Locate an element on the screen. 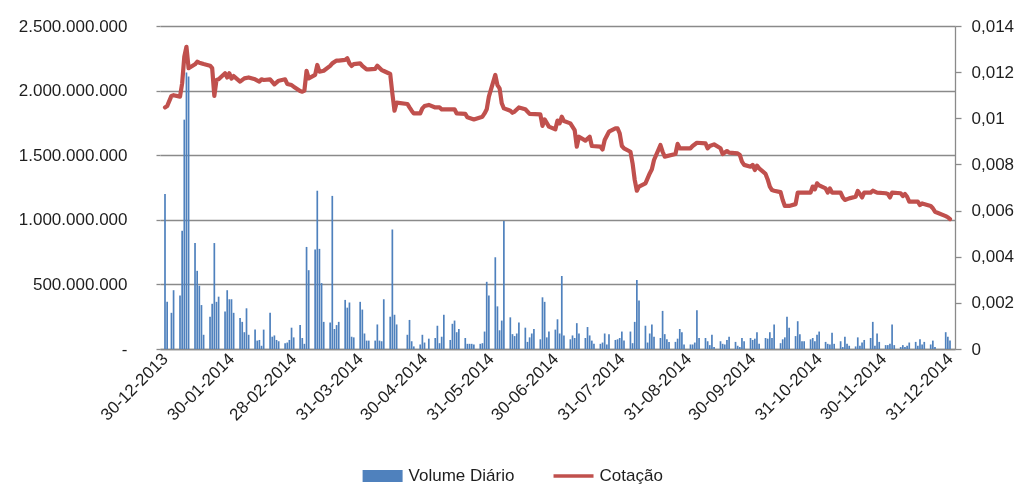  y-tick-label: 2.000.000.000 is located at coordinates (73, 91).